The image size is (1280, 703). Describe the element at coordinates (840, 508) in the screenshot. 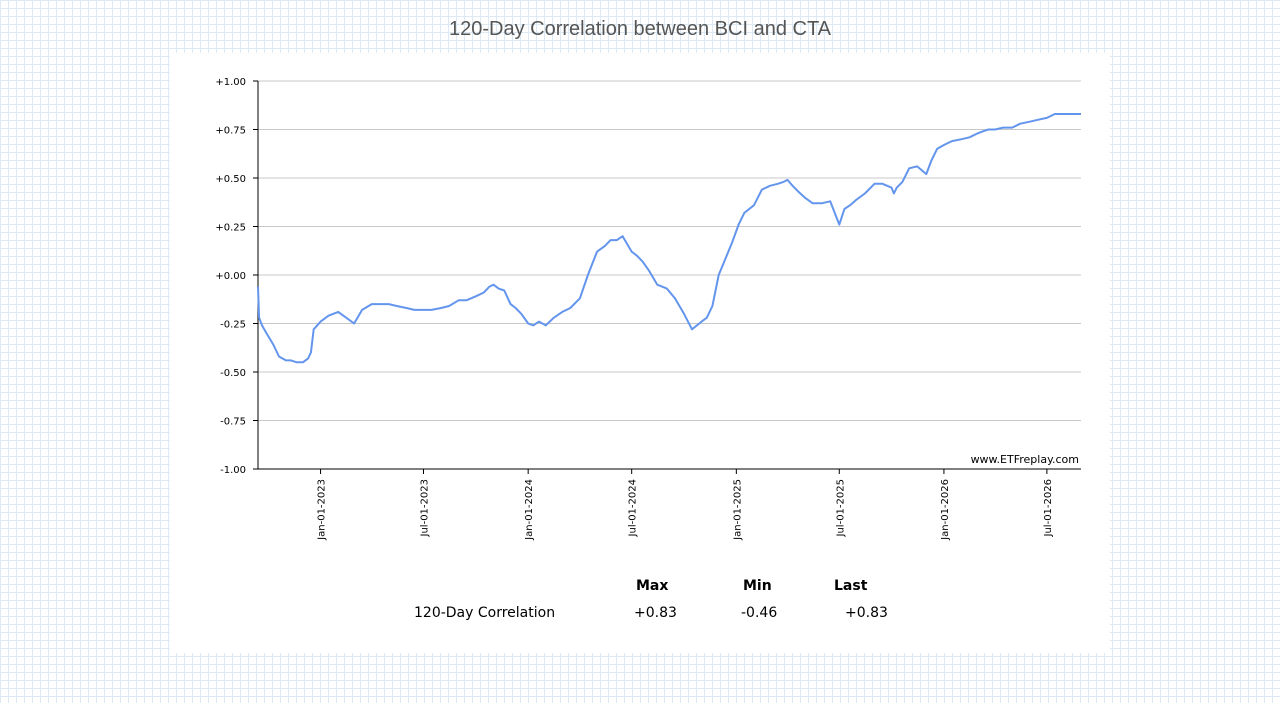

I see `x-tick-label: Jul-01-2025` at that location.